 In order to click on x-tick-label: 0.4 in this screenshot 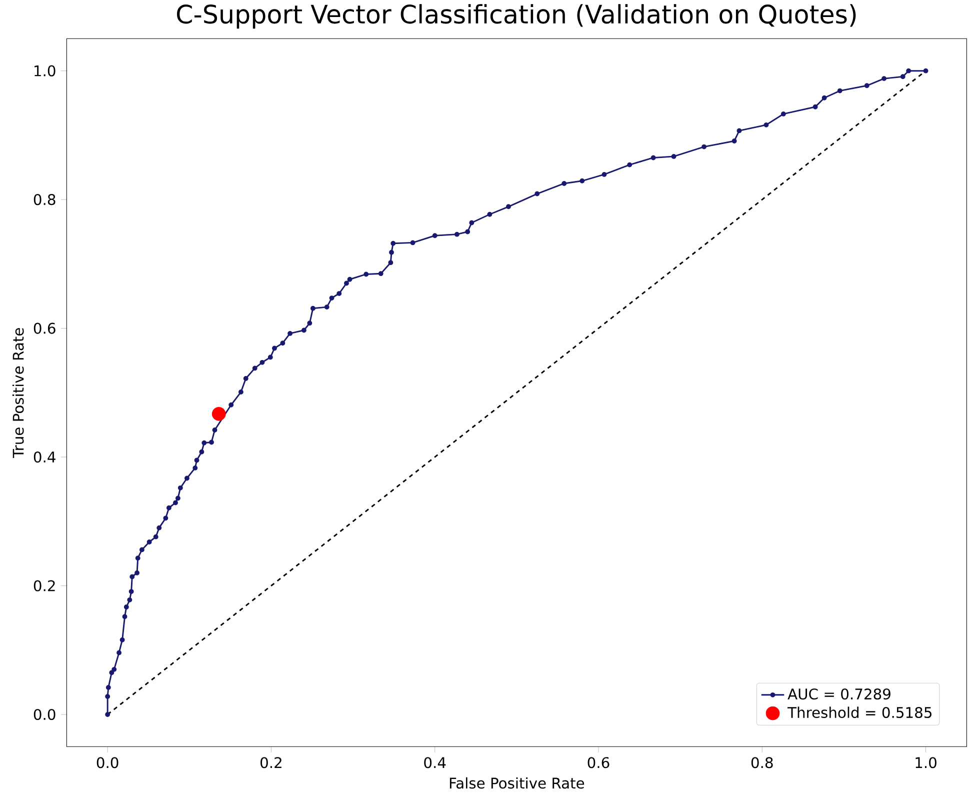, I will do `click(435, 762)`.